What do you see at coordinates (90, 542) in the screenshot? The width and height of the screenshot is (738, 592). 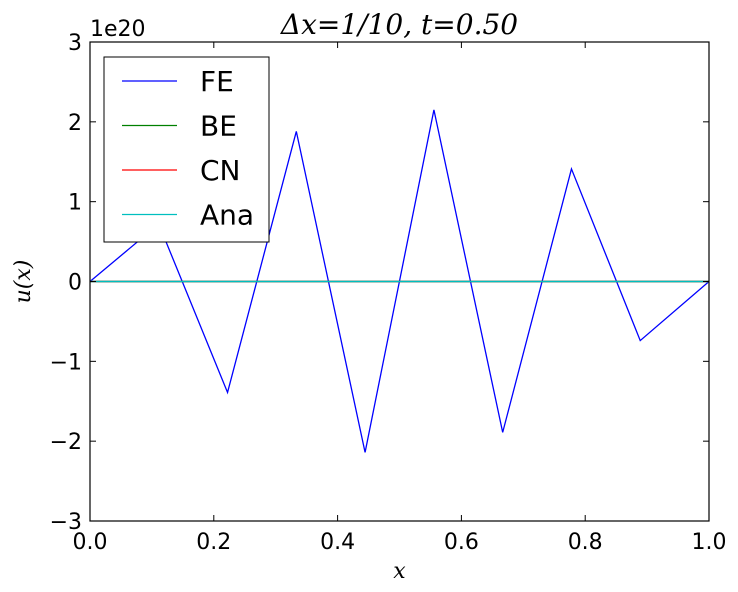 I see `x-tick-label: 0.0` at bounding box center [90, 542].